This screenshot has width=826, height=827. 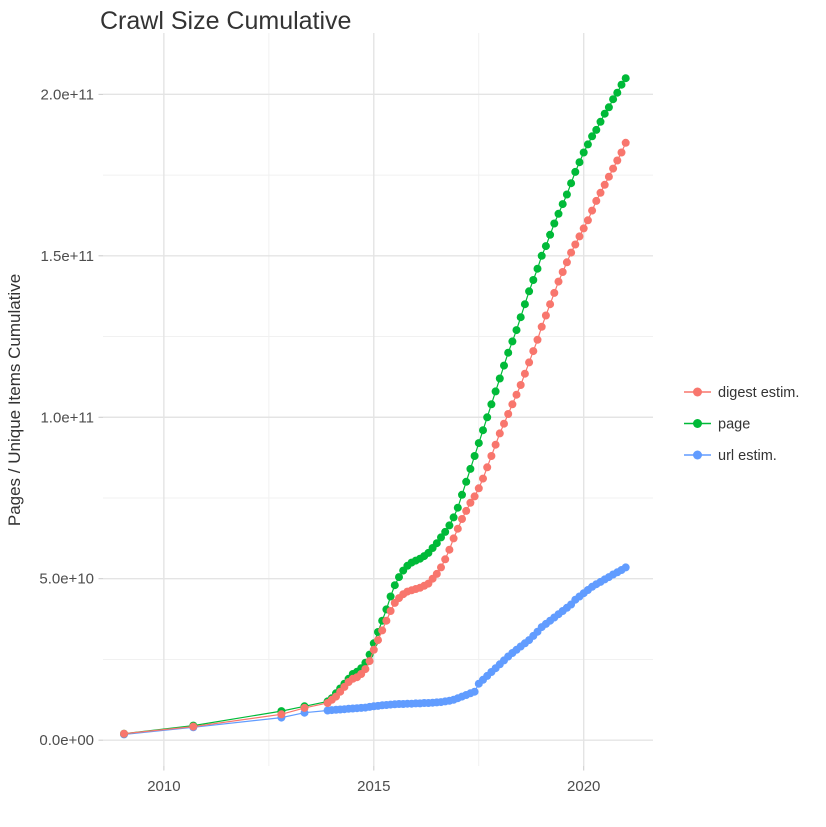 I want to click on y-tick-label: 2.0e+11, so click(x=67, y=94).